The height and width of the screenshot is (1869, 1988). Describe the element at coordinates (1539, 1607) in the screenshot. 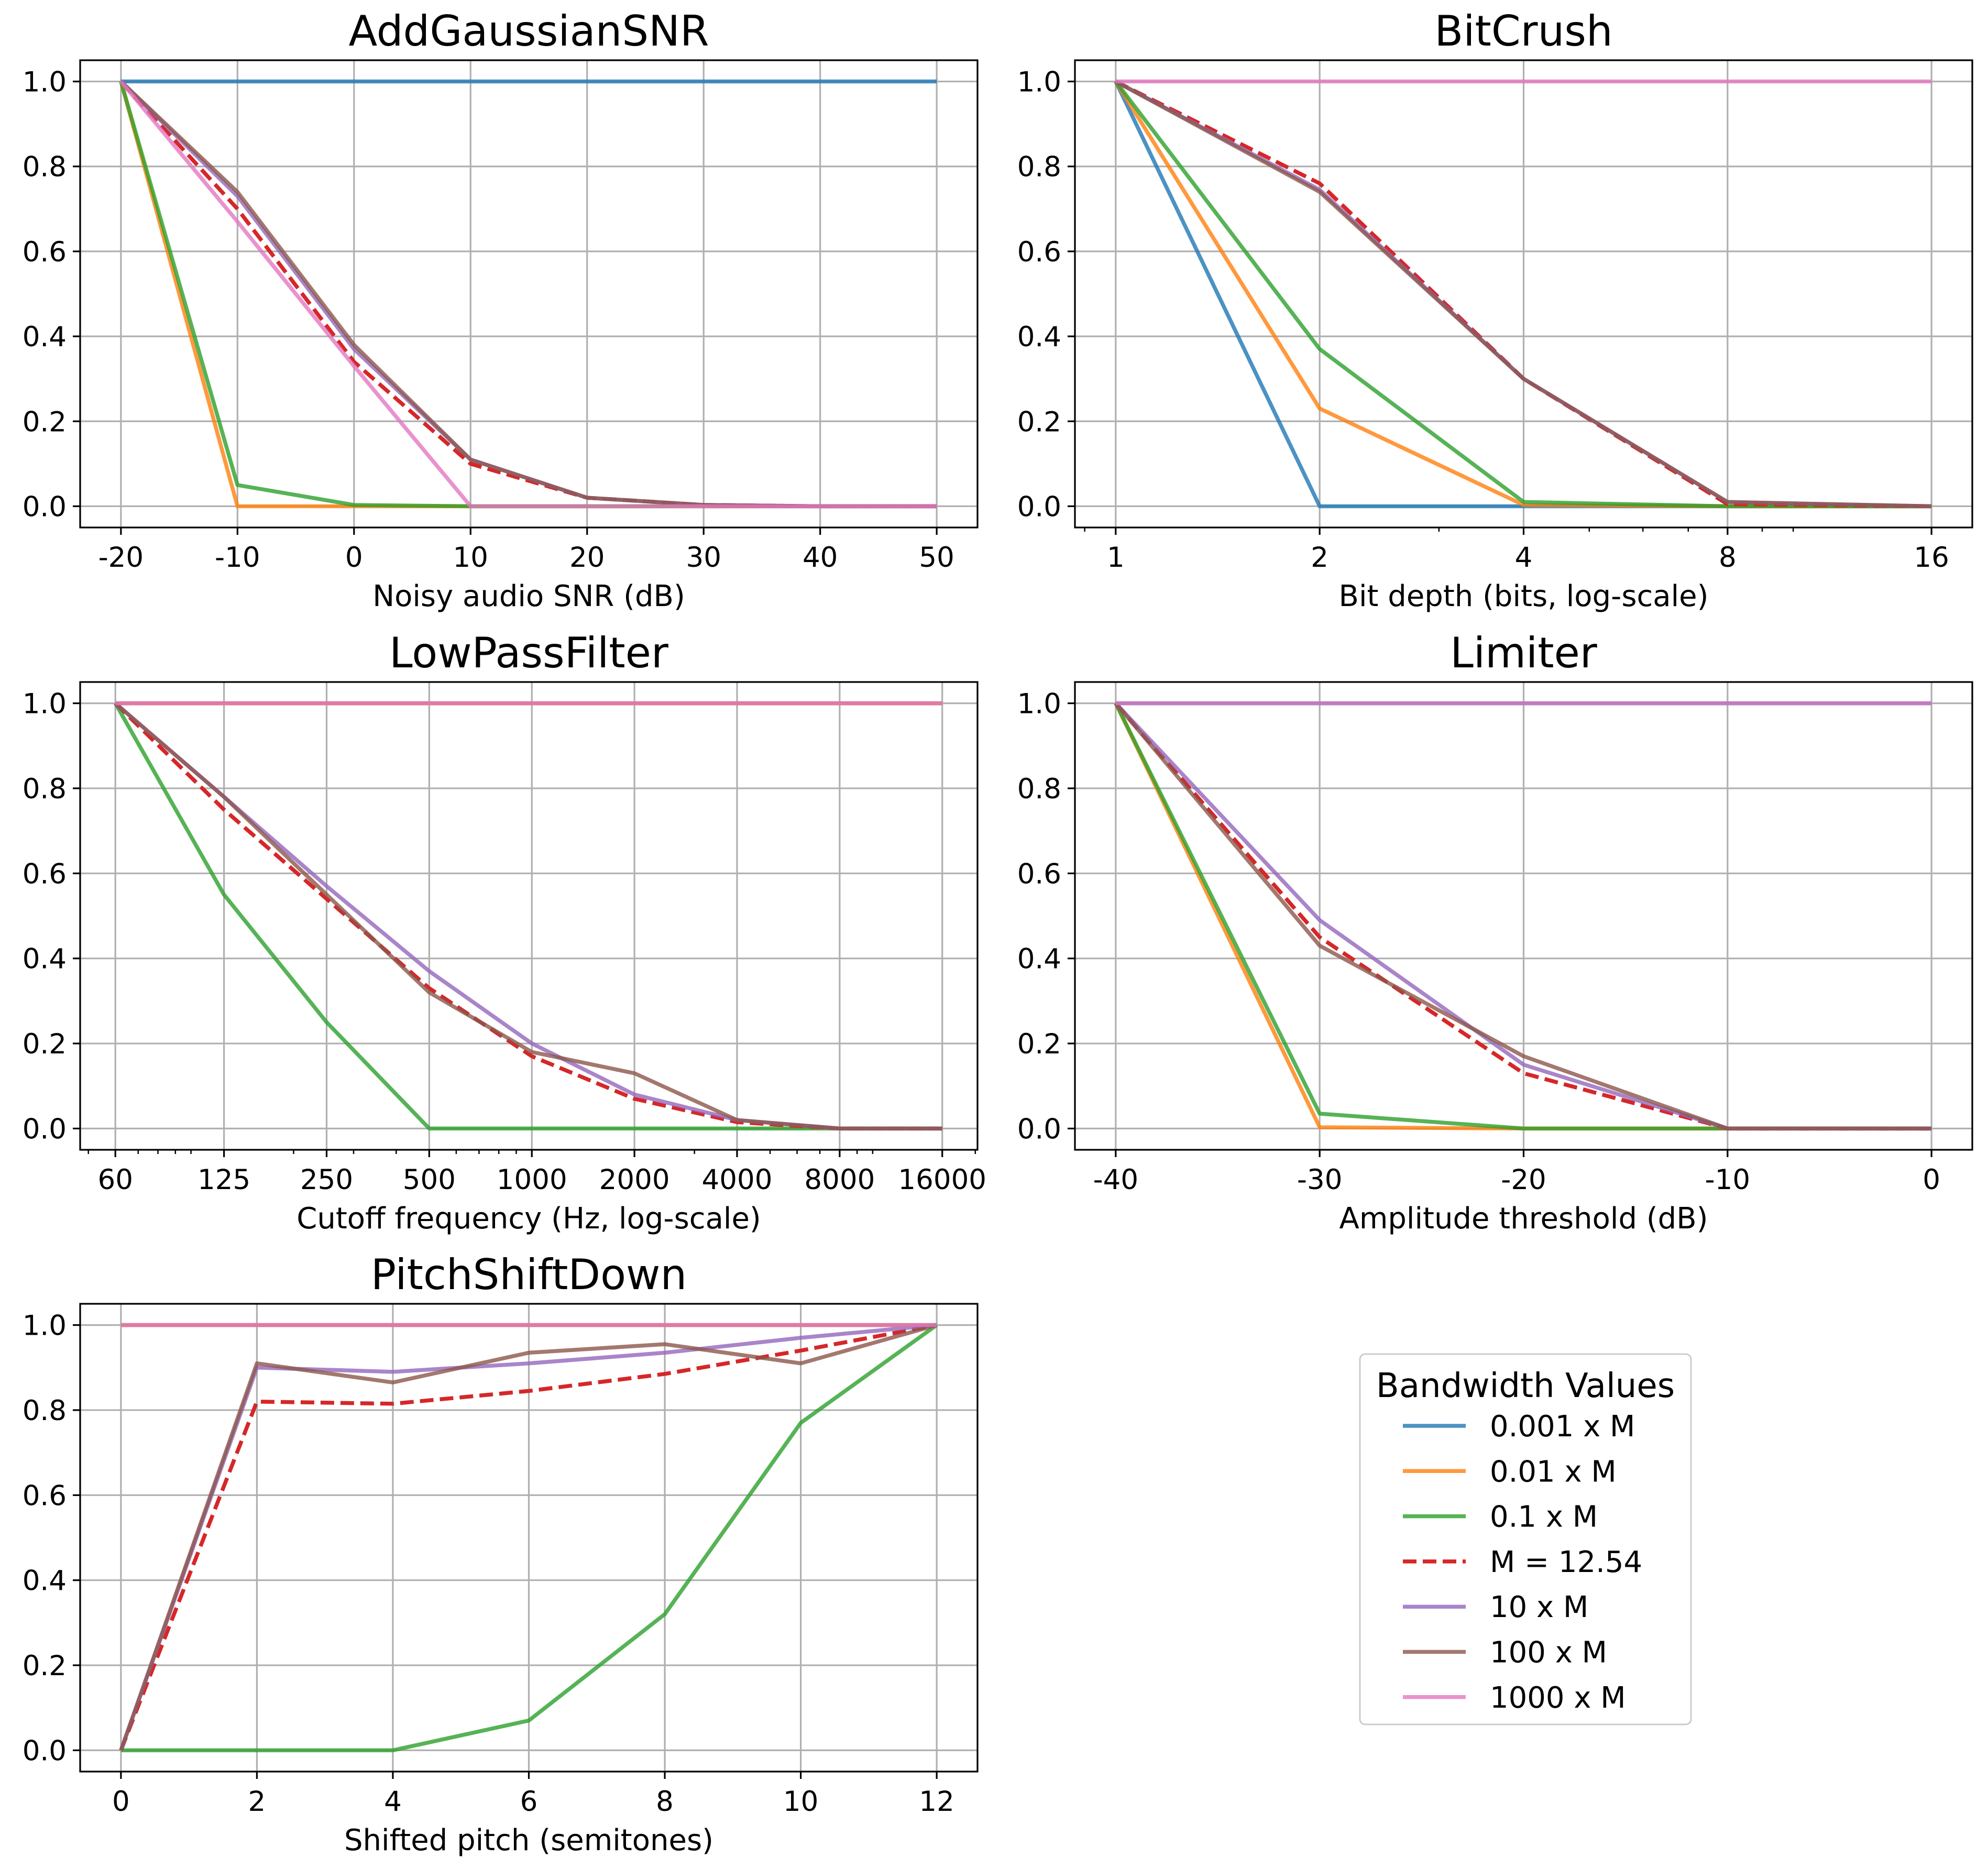

I see `legend-label-10-x-m: 10 x M` at that location.